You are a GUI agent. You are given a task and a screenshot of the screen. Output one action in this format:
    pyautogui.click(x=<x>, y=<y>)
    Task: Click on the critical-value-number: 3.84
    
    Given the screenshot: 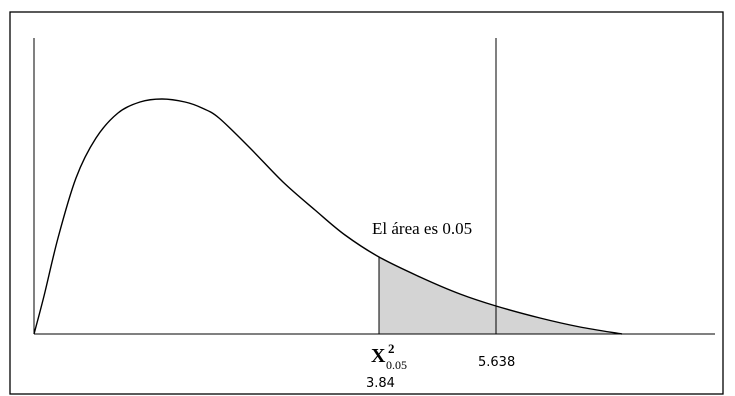 What is the action you would take?
    pyautogui.click(x=380, y=383)
    